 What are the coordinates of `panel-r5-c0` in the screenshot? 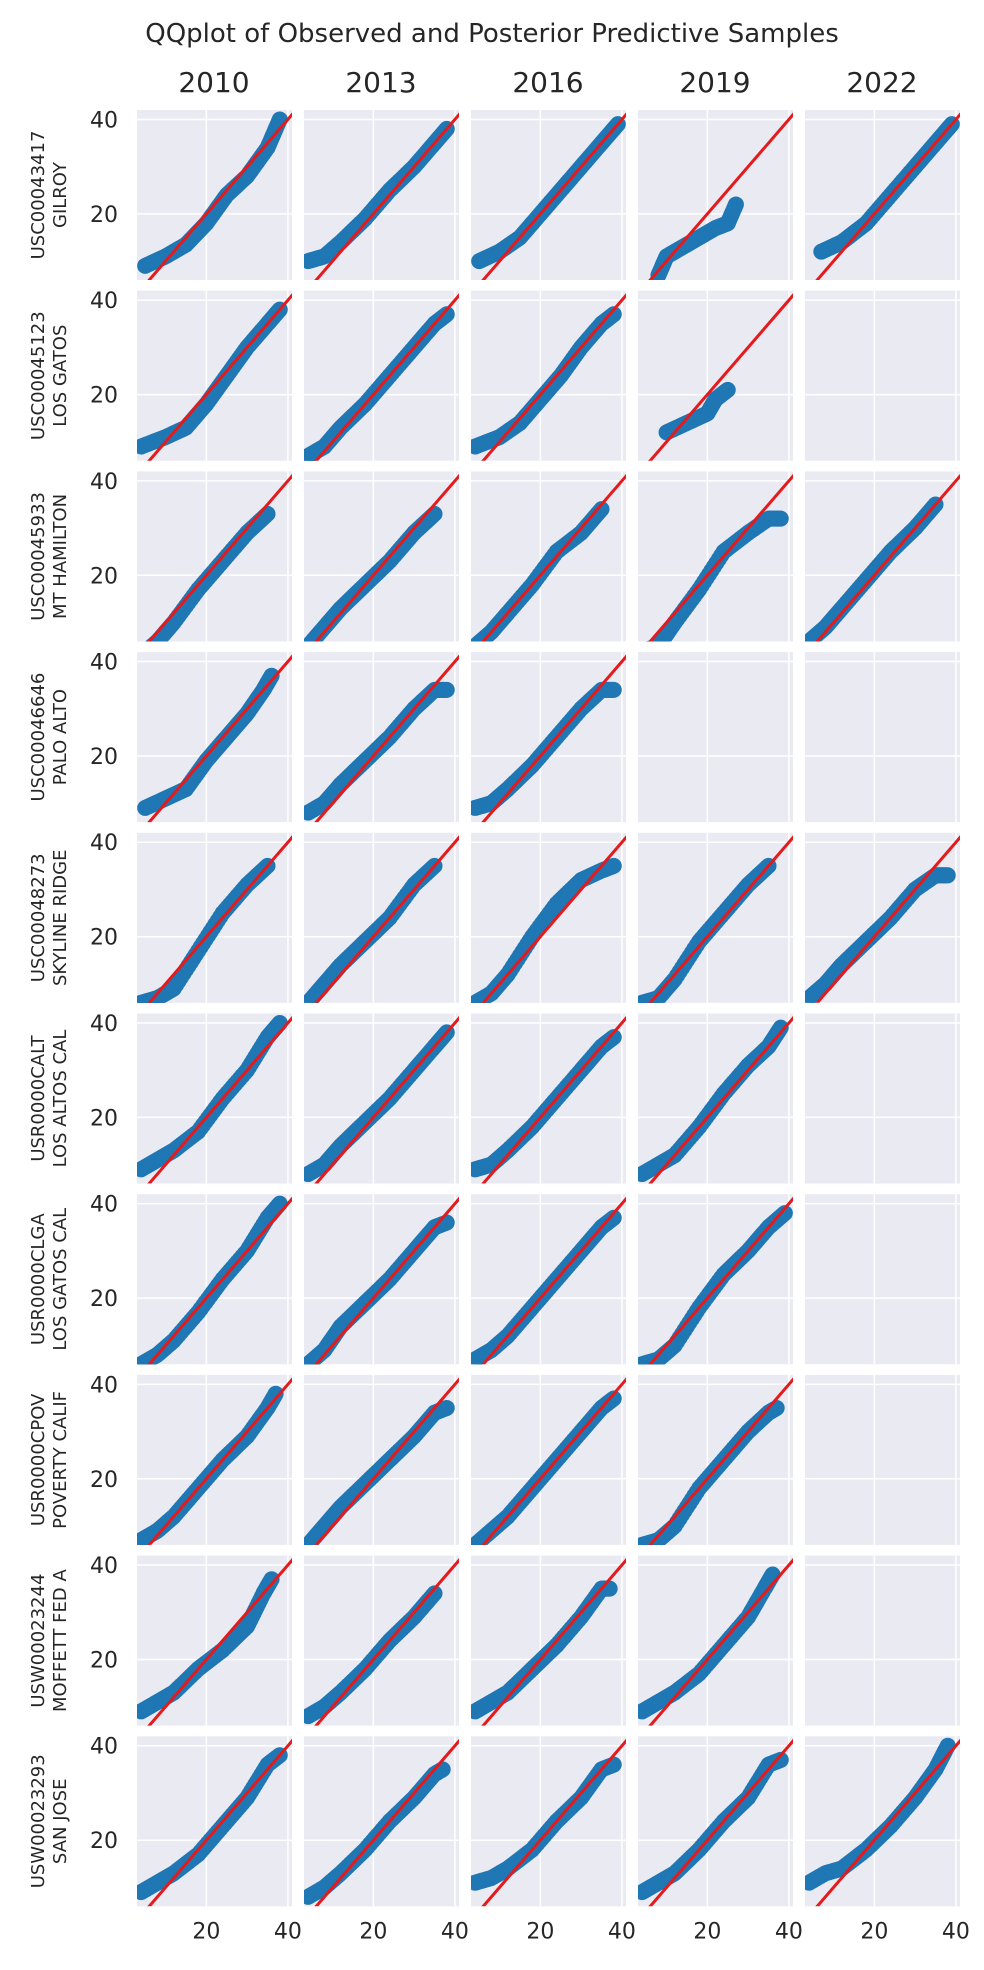 It's located at (214, 1098).